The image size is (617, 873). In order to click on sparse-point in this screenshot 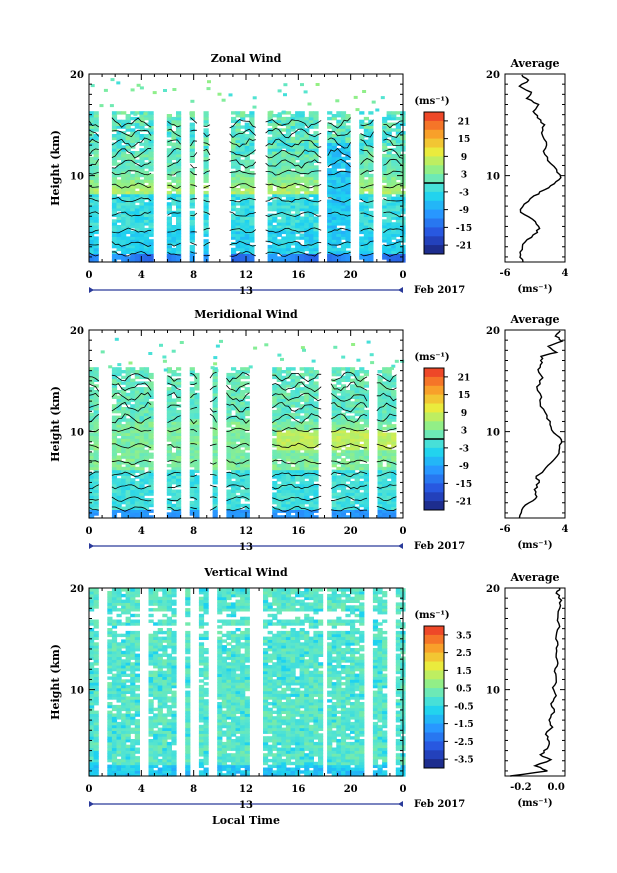, I will do `click(138, 85)`.